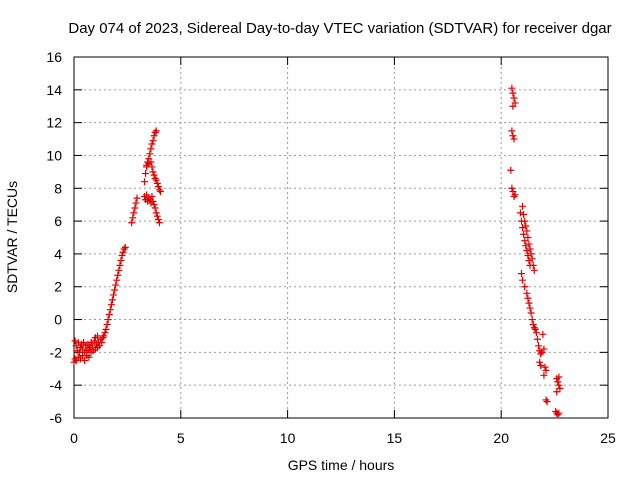  What do you see at coordinates (341, 465) in the screenshot?
I see `x-axis-label: GPS time / hours` at bounding box center [341, 465].